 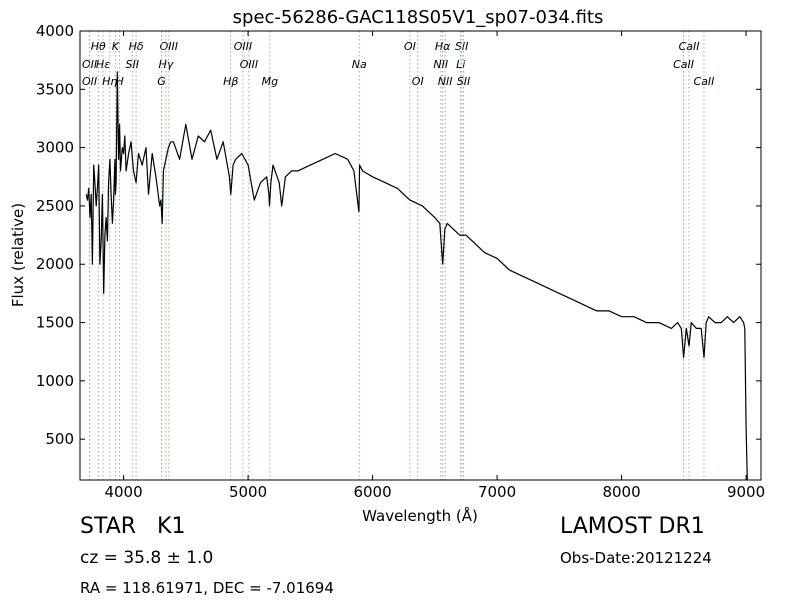 I want to click on y-tick-label: 3500, so click(x=55, y=89).